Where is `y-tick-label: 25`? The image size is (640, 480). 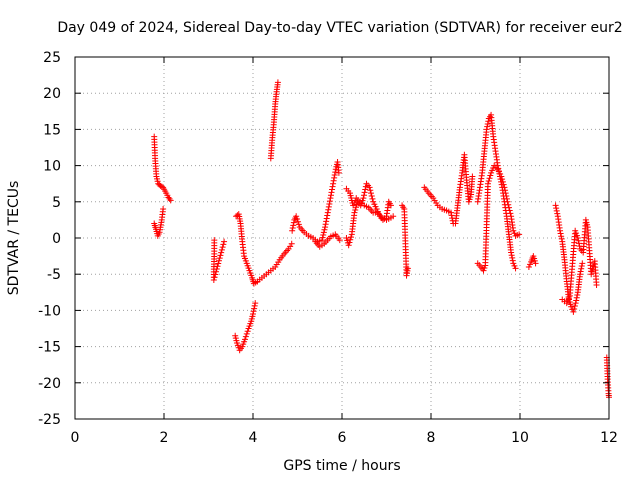
y-tick-label: 25 is located at coordinates (52, 58).